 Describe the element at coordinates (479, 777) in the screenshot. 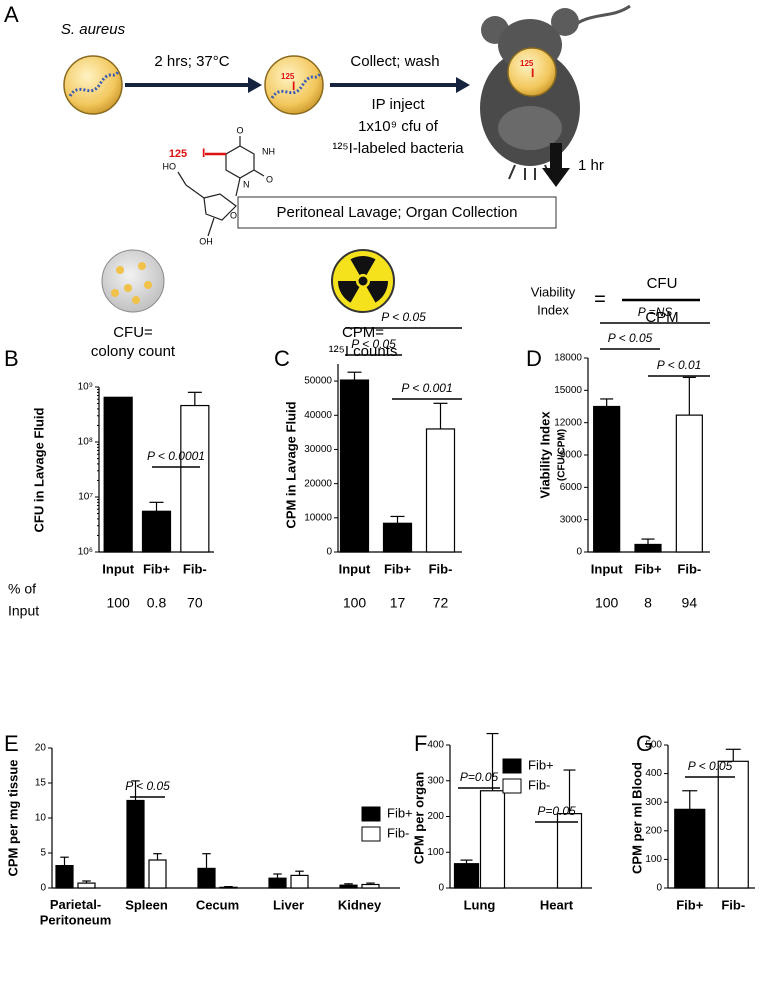

I see `significance-label: P=0.05` at that location.